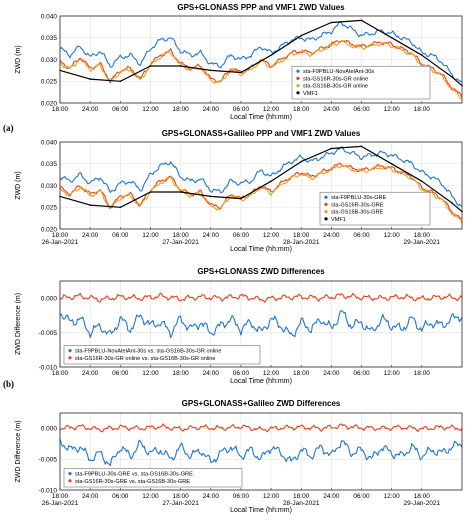 This screenshot has height=523, width=474. Describe the element at coordinates (49, 82) in the screenshot. I see `y-tick-label: 0.025` at that location.